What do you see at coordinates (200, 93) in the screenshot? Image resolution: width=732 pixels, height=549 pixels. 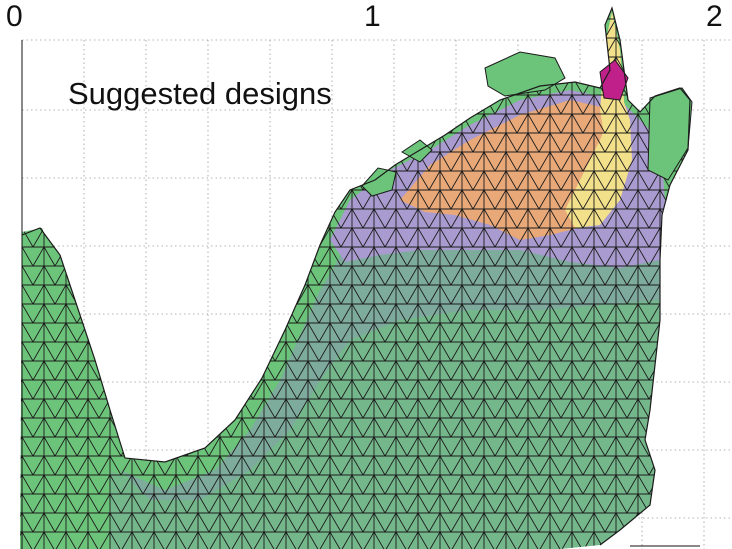 I see `annotation-suggested-designs: Suggested designs` at bounding box center [200, 93].